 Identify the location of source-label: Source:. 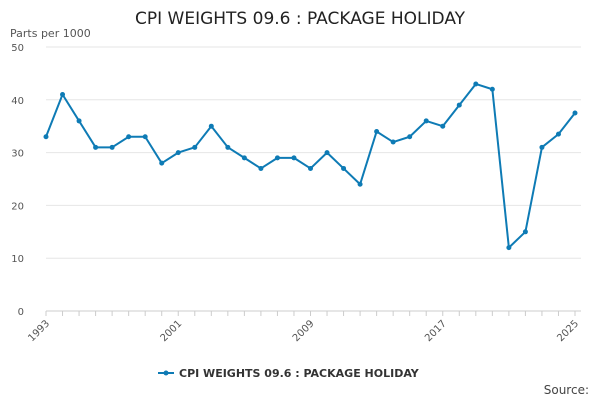
(566, 390).